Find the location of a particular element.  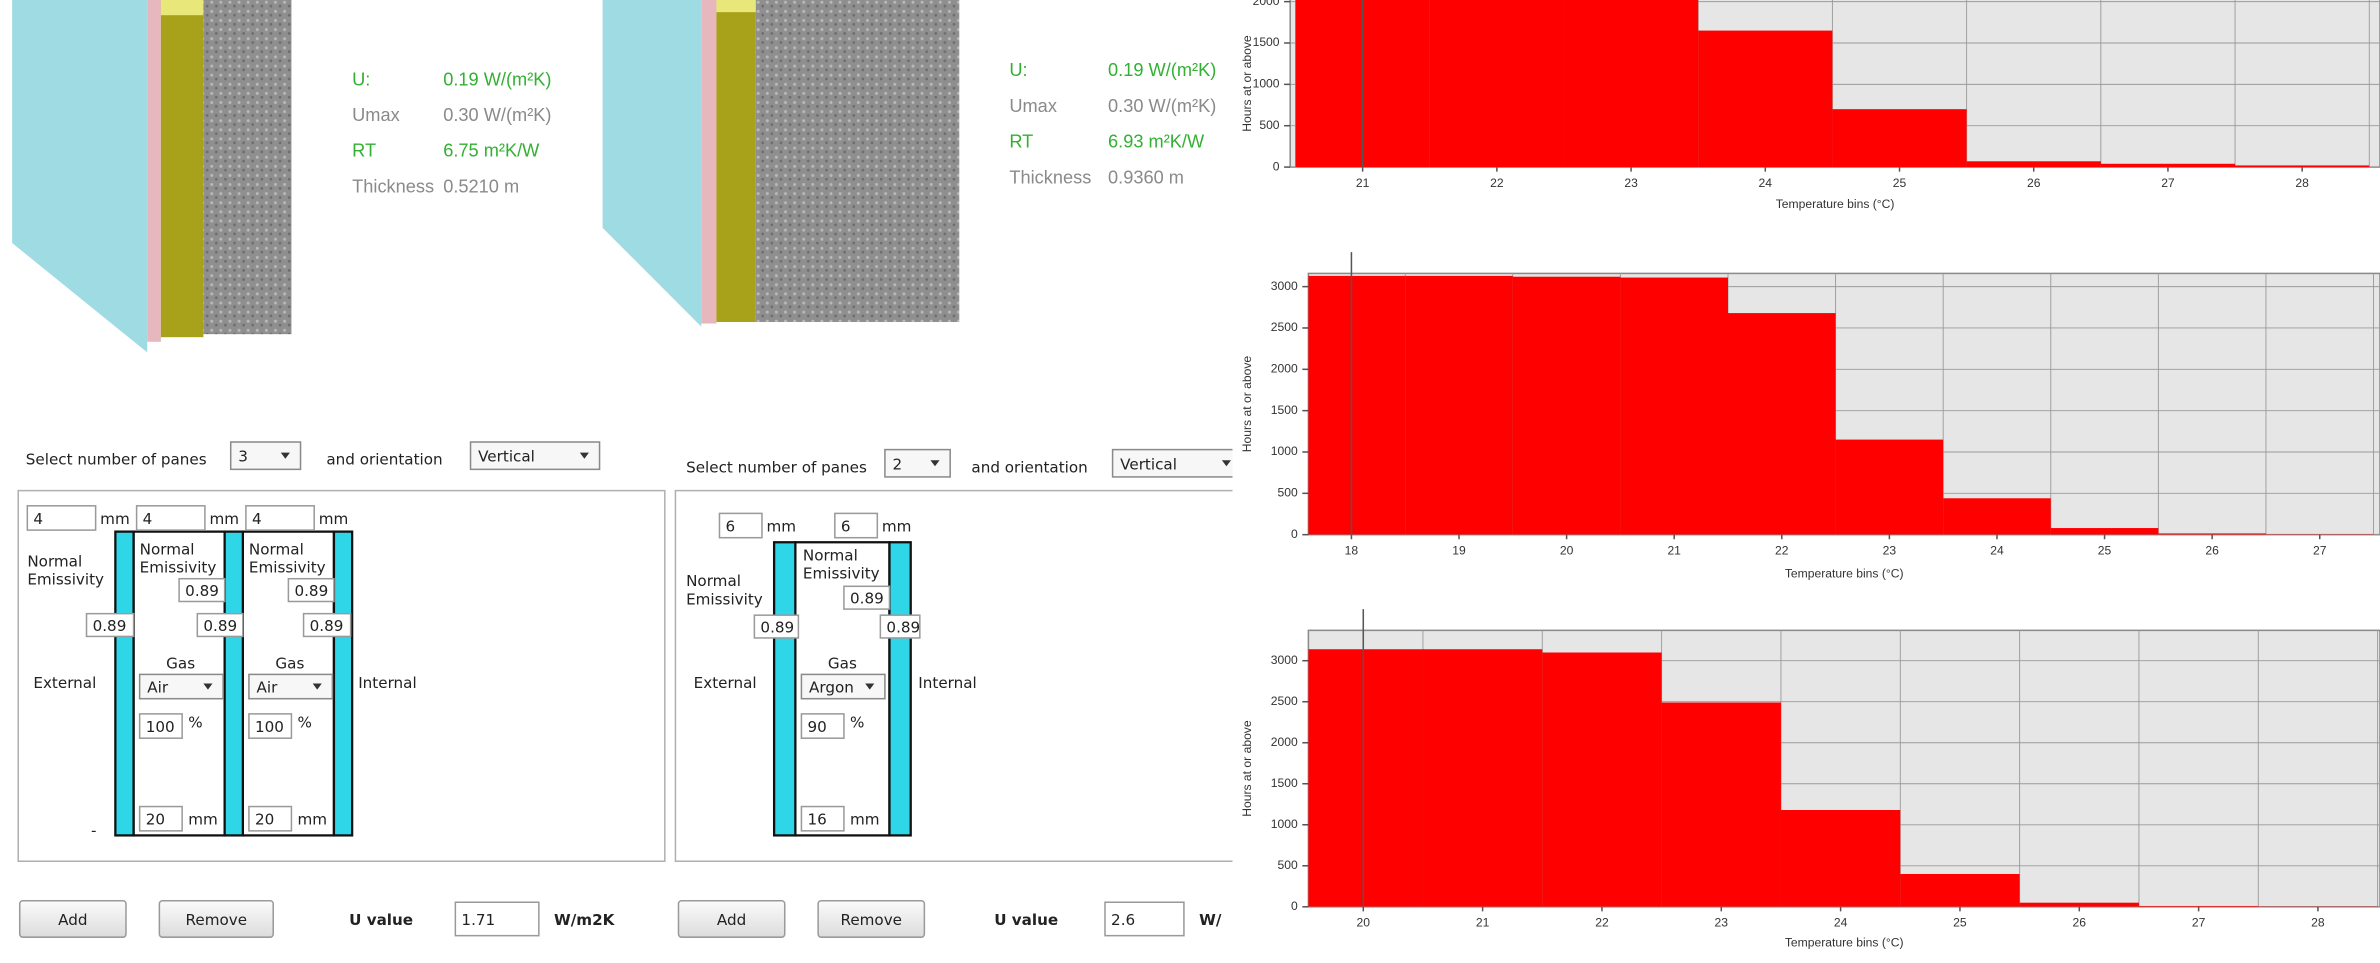

gas-label: Gas is located at coordinates (842, 663).